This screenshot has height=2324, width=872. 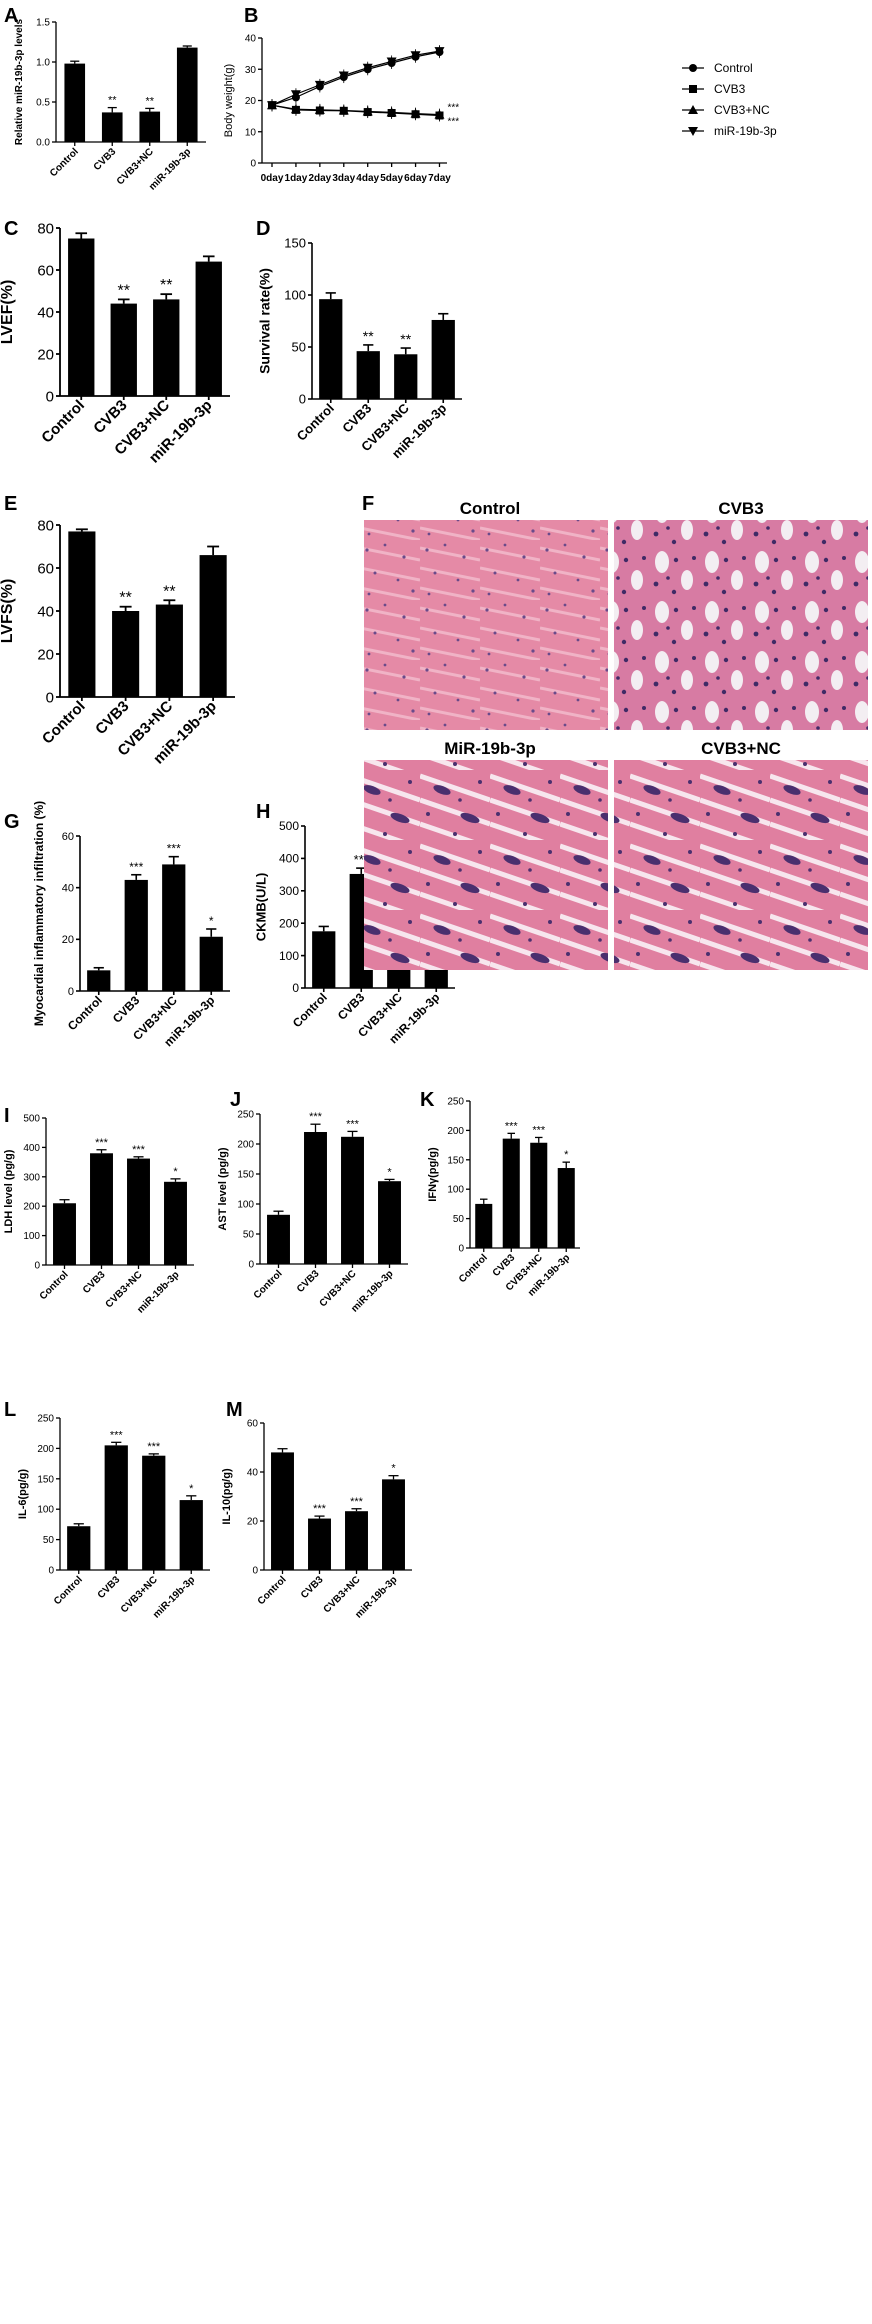 I want to click on y-tick-label: 500, so click(x=289, y=826).